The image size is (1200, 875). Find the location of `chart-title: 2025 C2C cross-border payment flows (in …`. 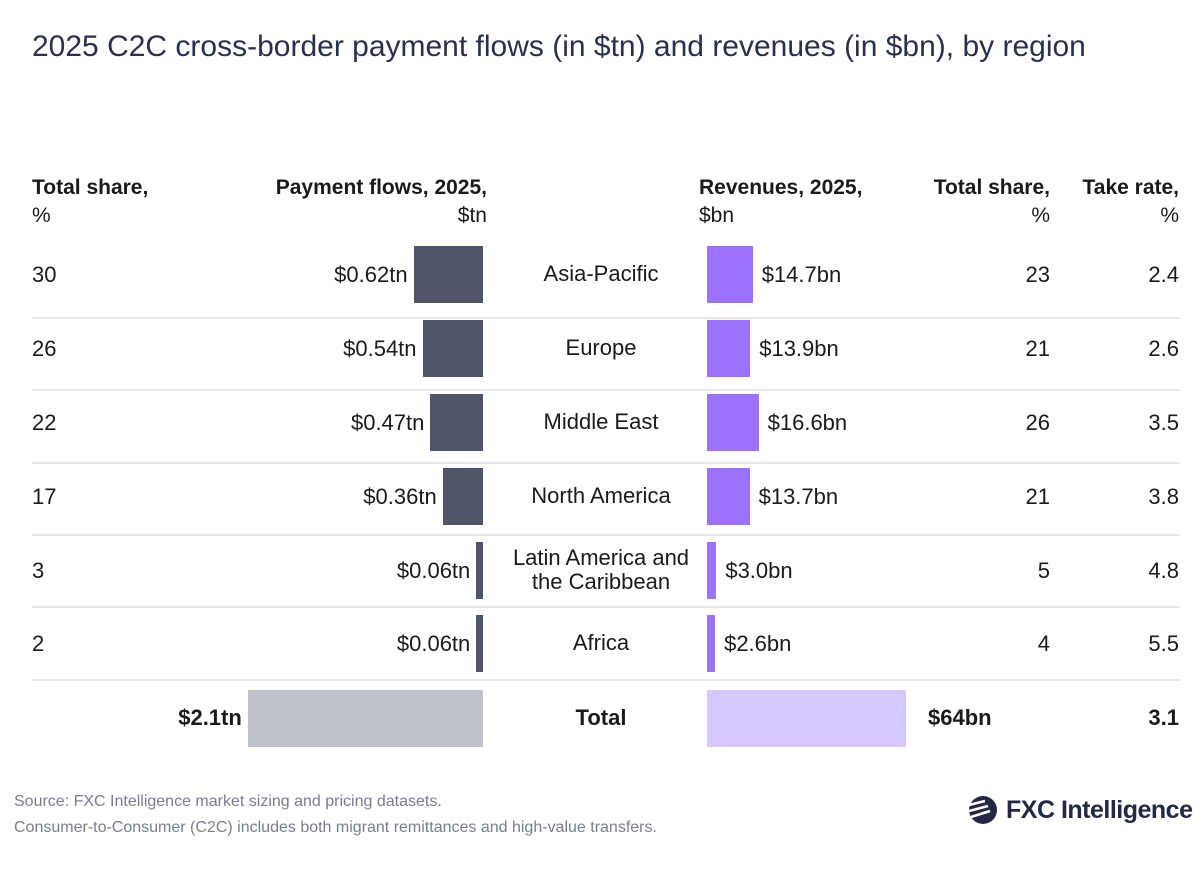

chart-title: 2025 C2C cross-border payment flows (in … is located at coordinates (559, 46).